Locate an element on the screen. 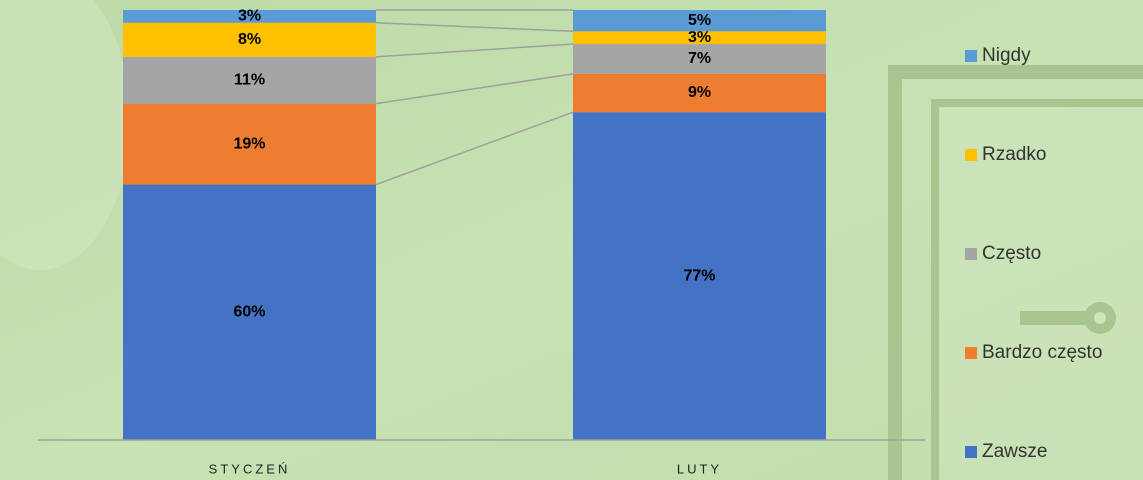 This screenshot has height=480, width=1143. data-label: 60% is located at coordinates (249, 311).